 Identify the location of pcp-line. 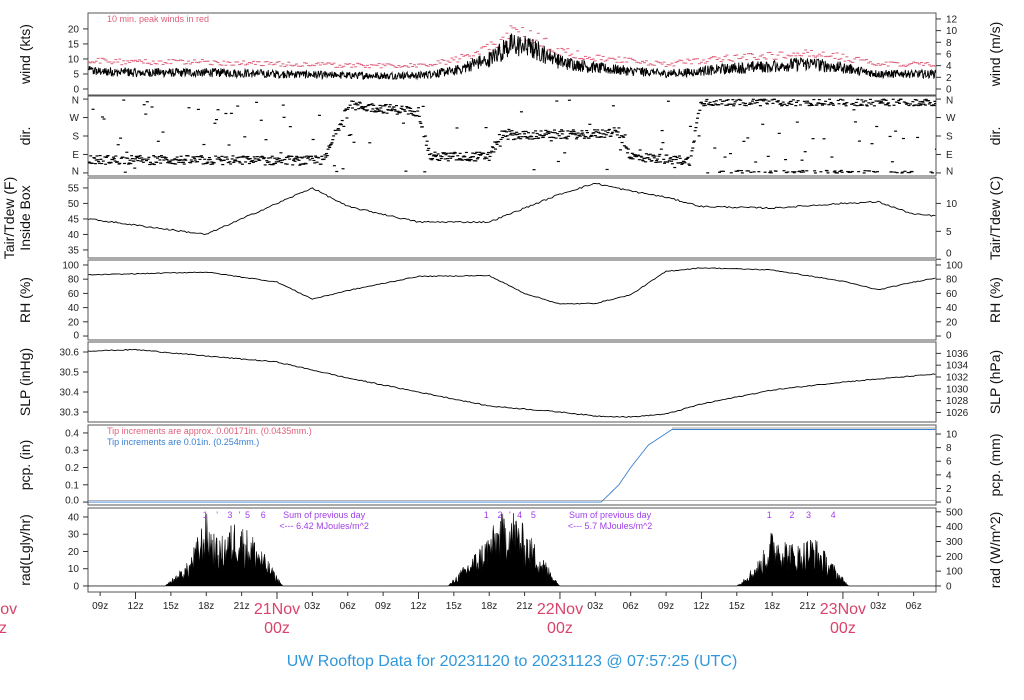
(512, 466).